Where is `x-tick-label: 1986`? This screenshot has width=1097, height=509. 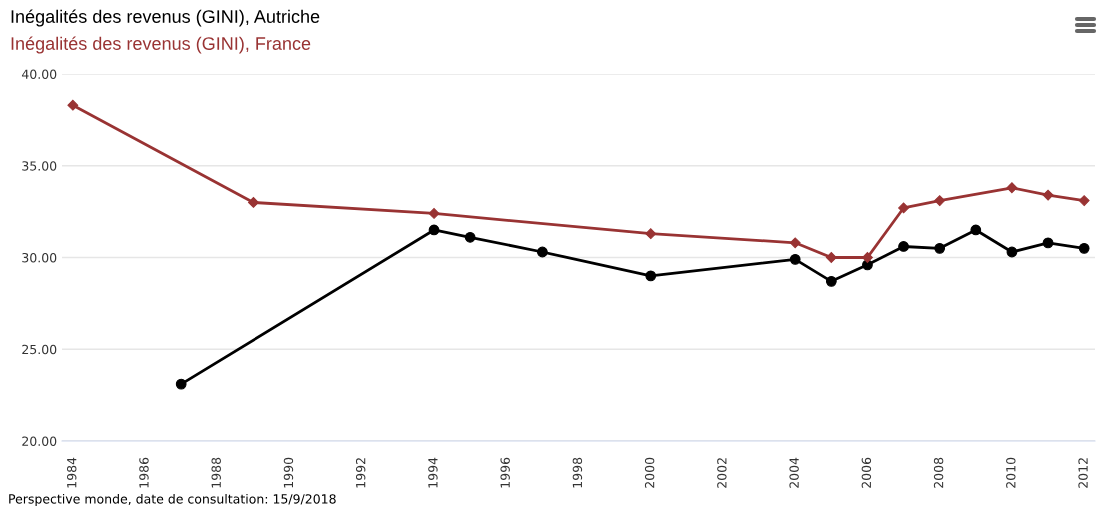 x-tick-label: 1986 is located at coordinates (144, 472).